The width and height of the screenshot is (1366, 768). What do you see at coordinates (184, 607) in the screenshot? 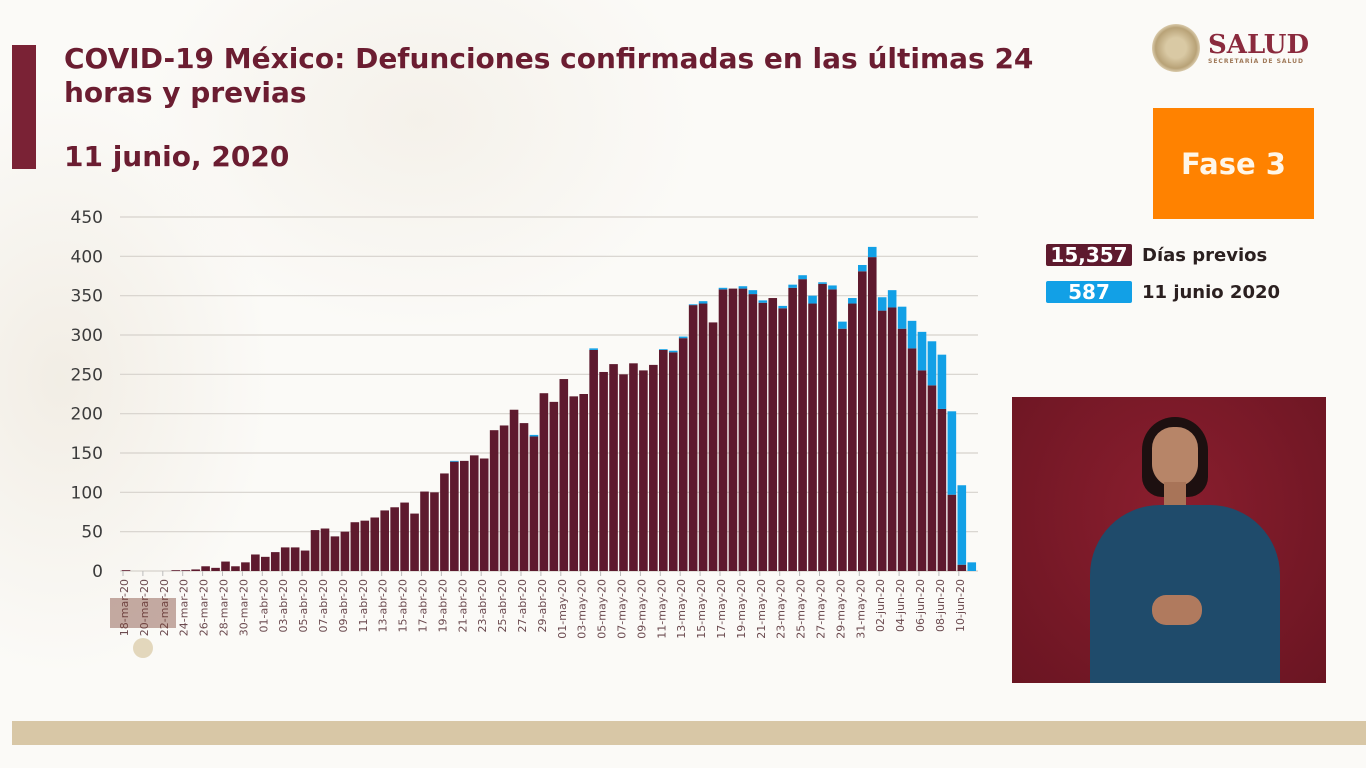
I see `x-tick-label: 24-mar-20` at bounding box center [184, 607].